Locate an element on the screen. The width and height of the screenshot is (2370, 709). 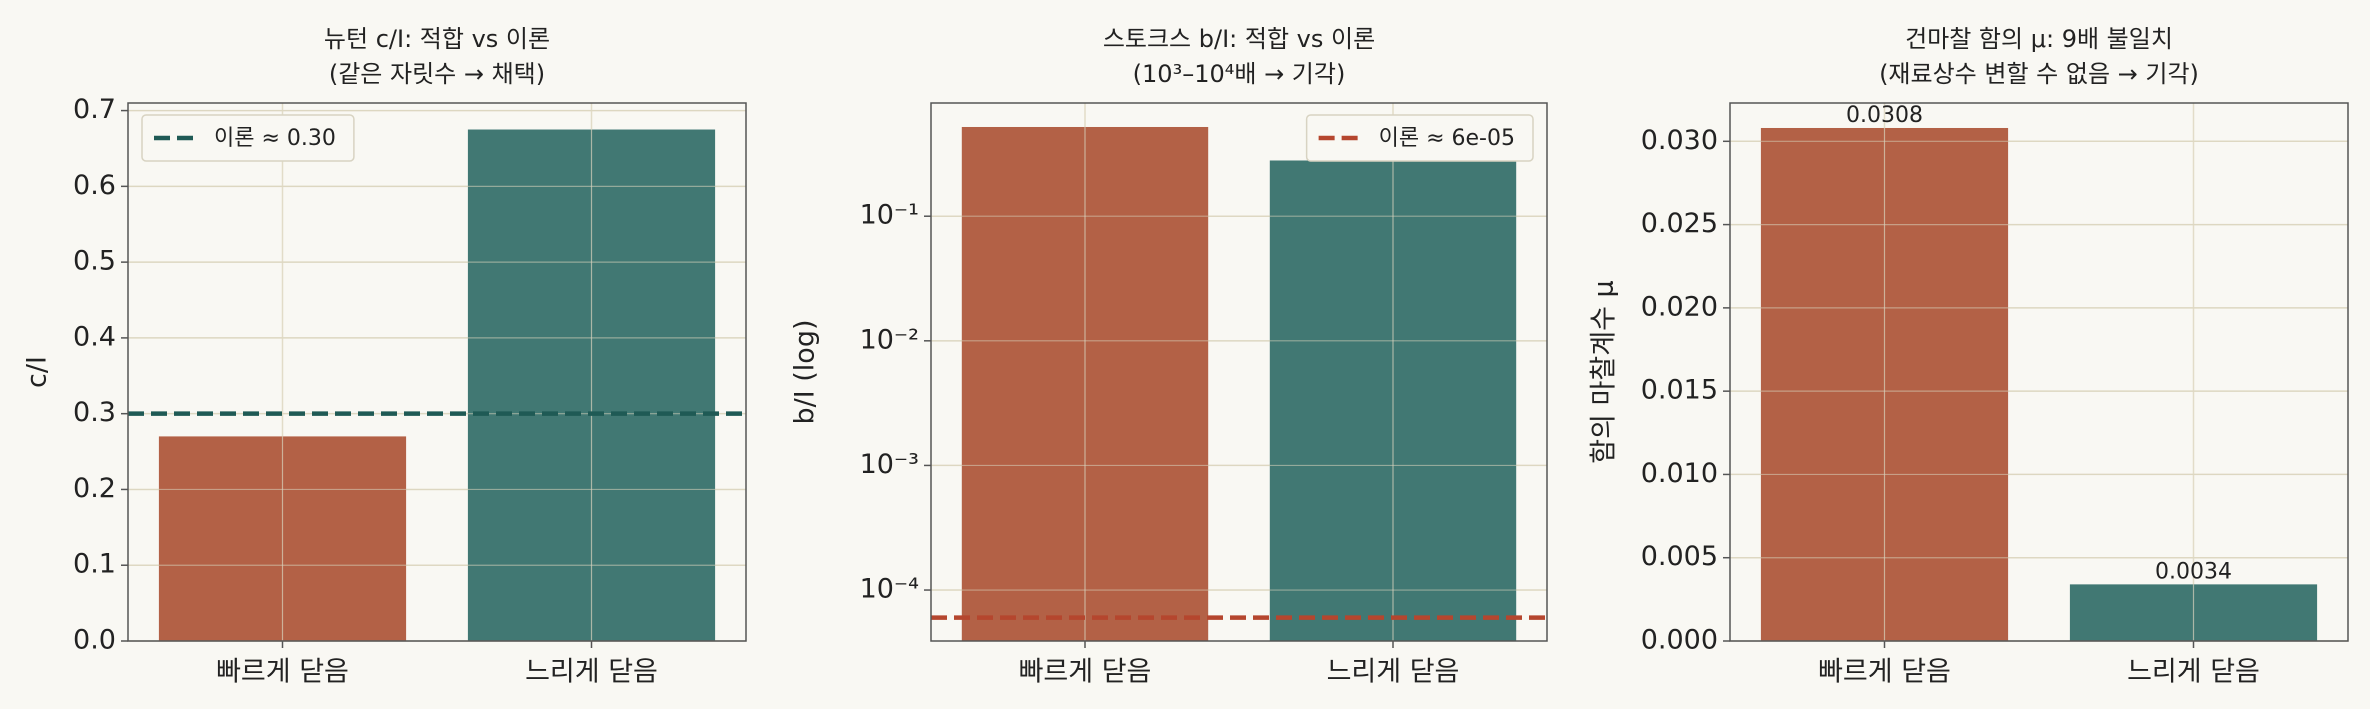
data-label: 0.0308 is located at coordinates (1884, 115).